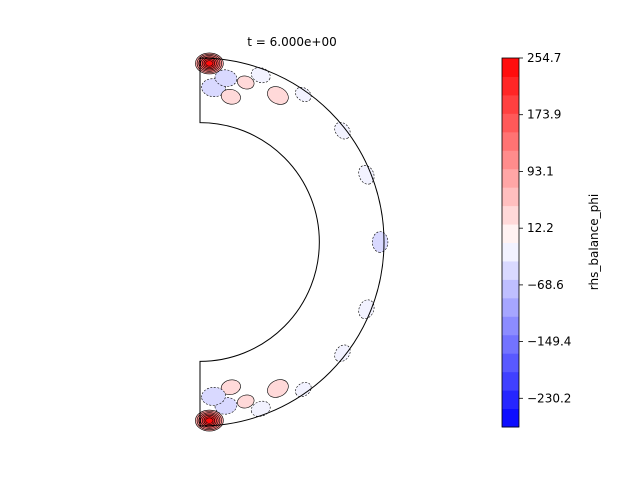  Describe the element at coordinates (544, 58) in the screenshot. I see `colorbar-tick-label: 254.7` at that location.